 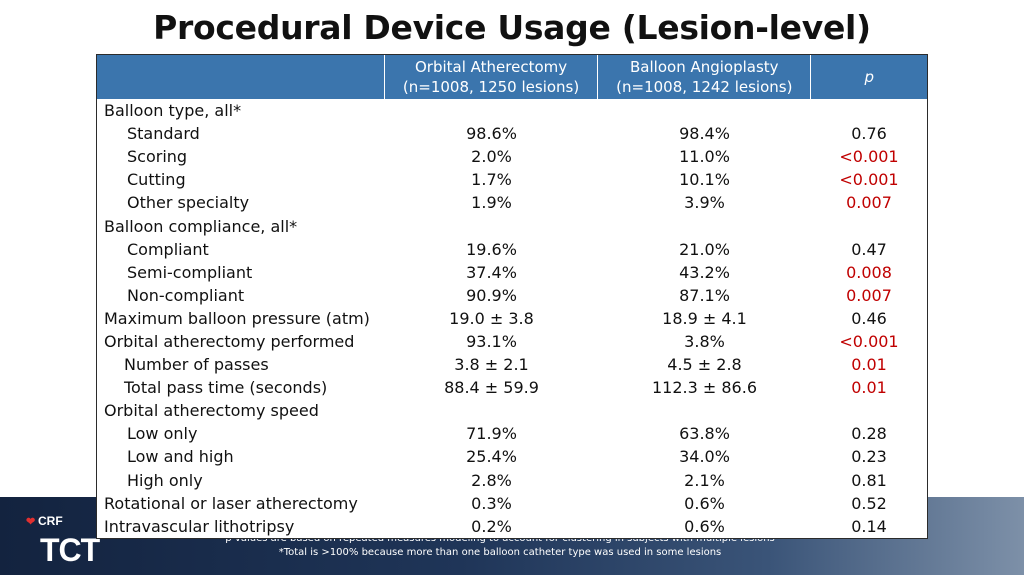 I want to click on balloon-angioplasty-value: 18.9 ± 4.1, so click(x=704, y=318).